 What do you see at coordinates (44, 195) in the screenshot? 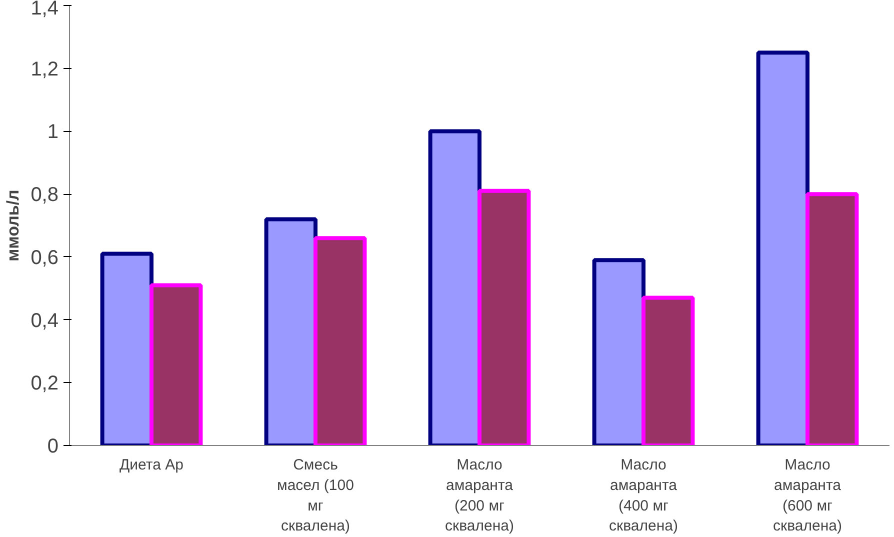
I see `y-tick-label: 0,8` at bounding box center [44, 195].